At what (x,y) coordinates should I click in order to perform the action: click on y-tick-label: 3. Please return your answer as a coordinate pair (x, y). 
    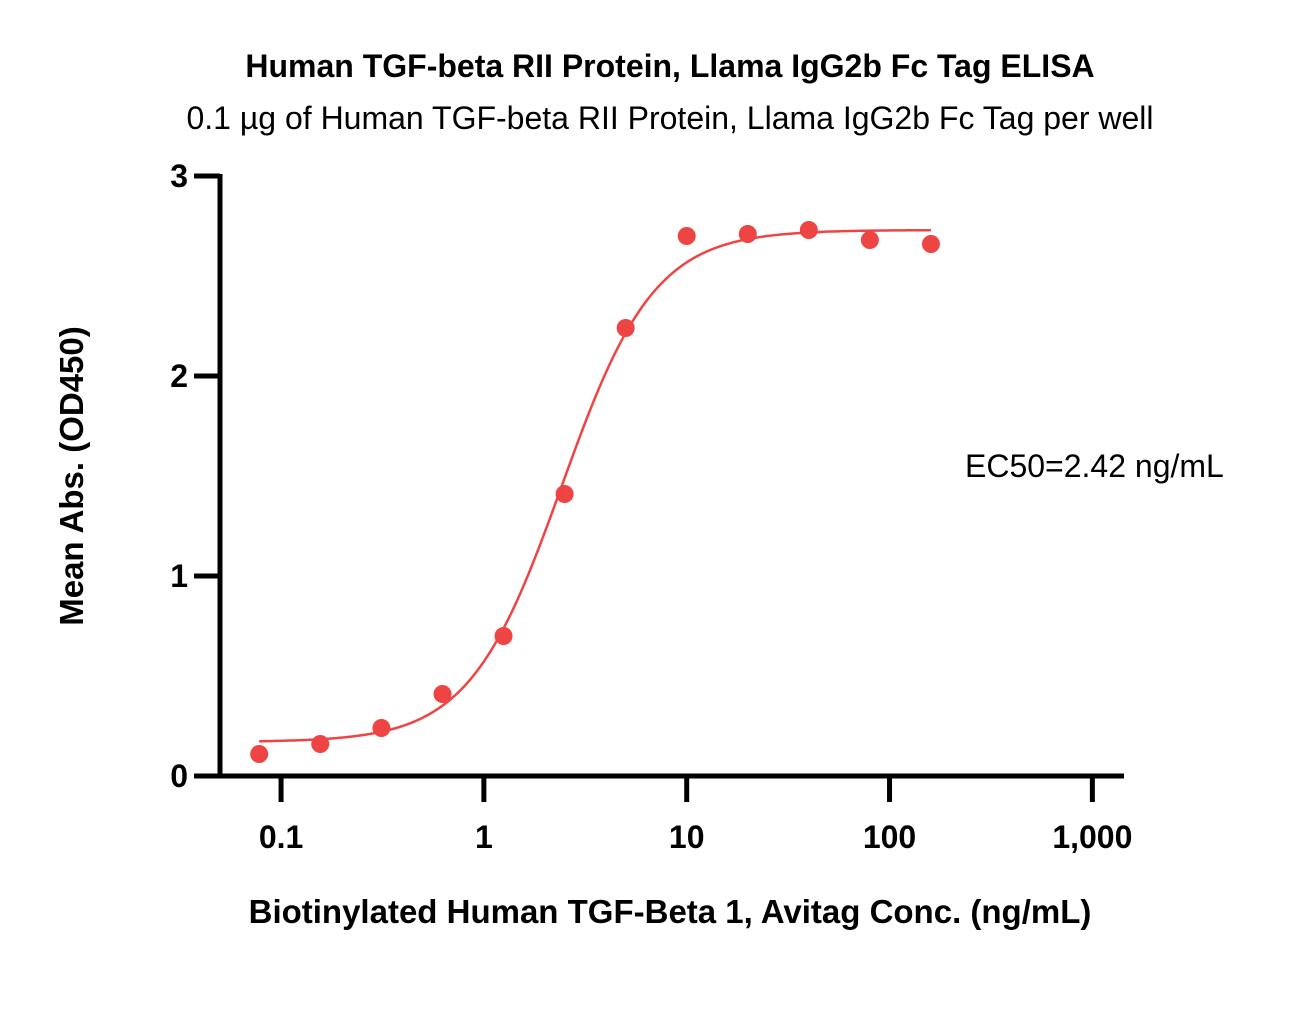
    Looking at the image, I should click on (179, 176).